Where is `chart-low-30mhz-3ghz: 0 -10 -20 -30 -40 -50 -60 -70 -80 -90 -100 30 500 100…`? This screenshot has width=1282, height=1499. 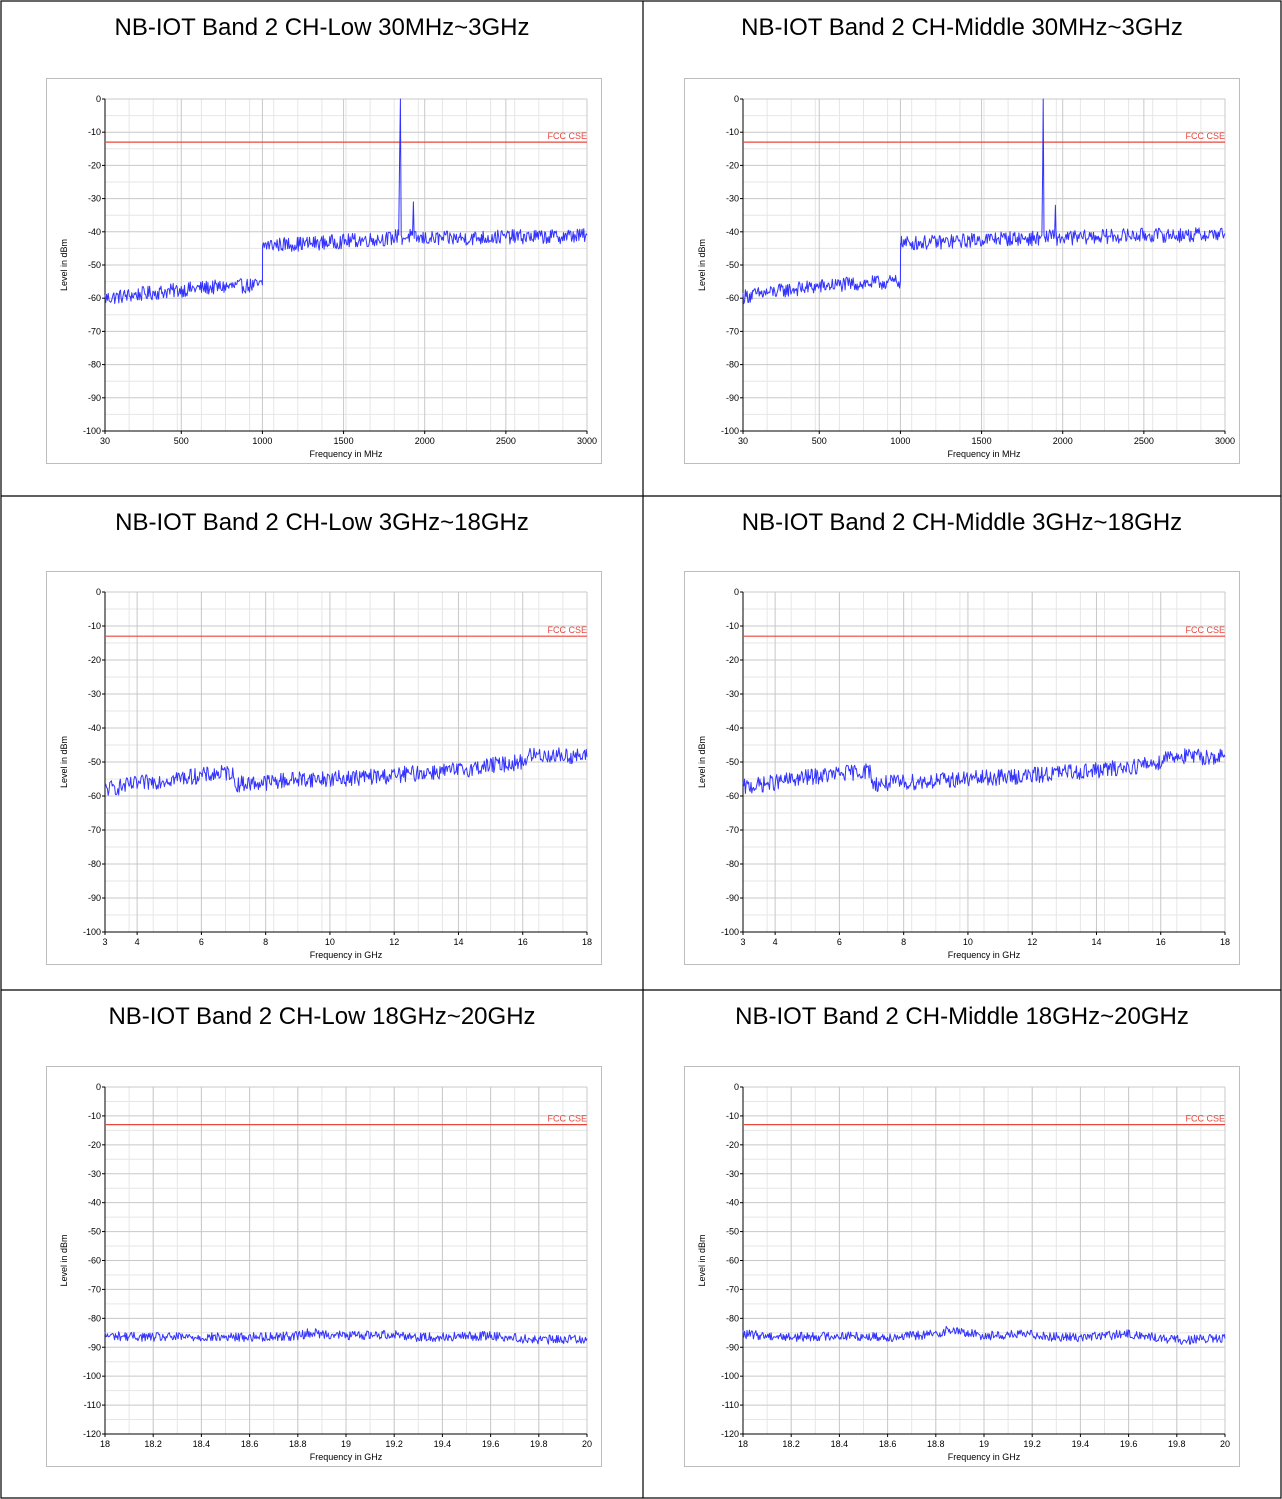 chart-low-30mhz-3ghz: 0 -10 -20 -30 -40 -50 -60 -70 -80 -90 -100 30 500 100… is located at coordinates (324, 271).